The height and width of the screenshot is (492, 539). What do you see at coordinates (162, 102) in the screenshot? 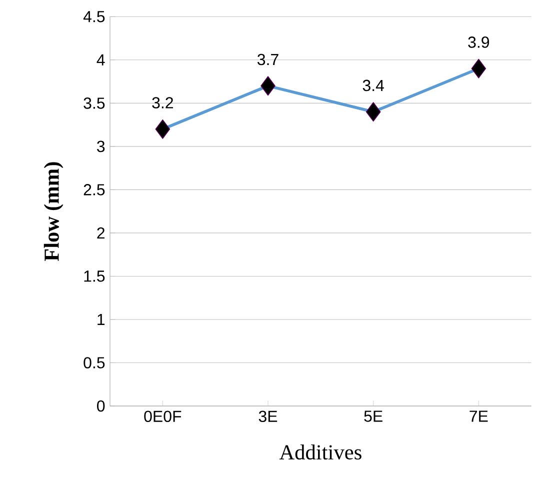
I see `data-label: 3.2` at bounding box center [162, 102].